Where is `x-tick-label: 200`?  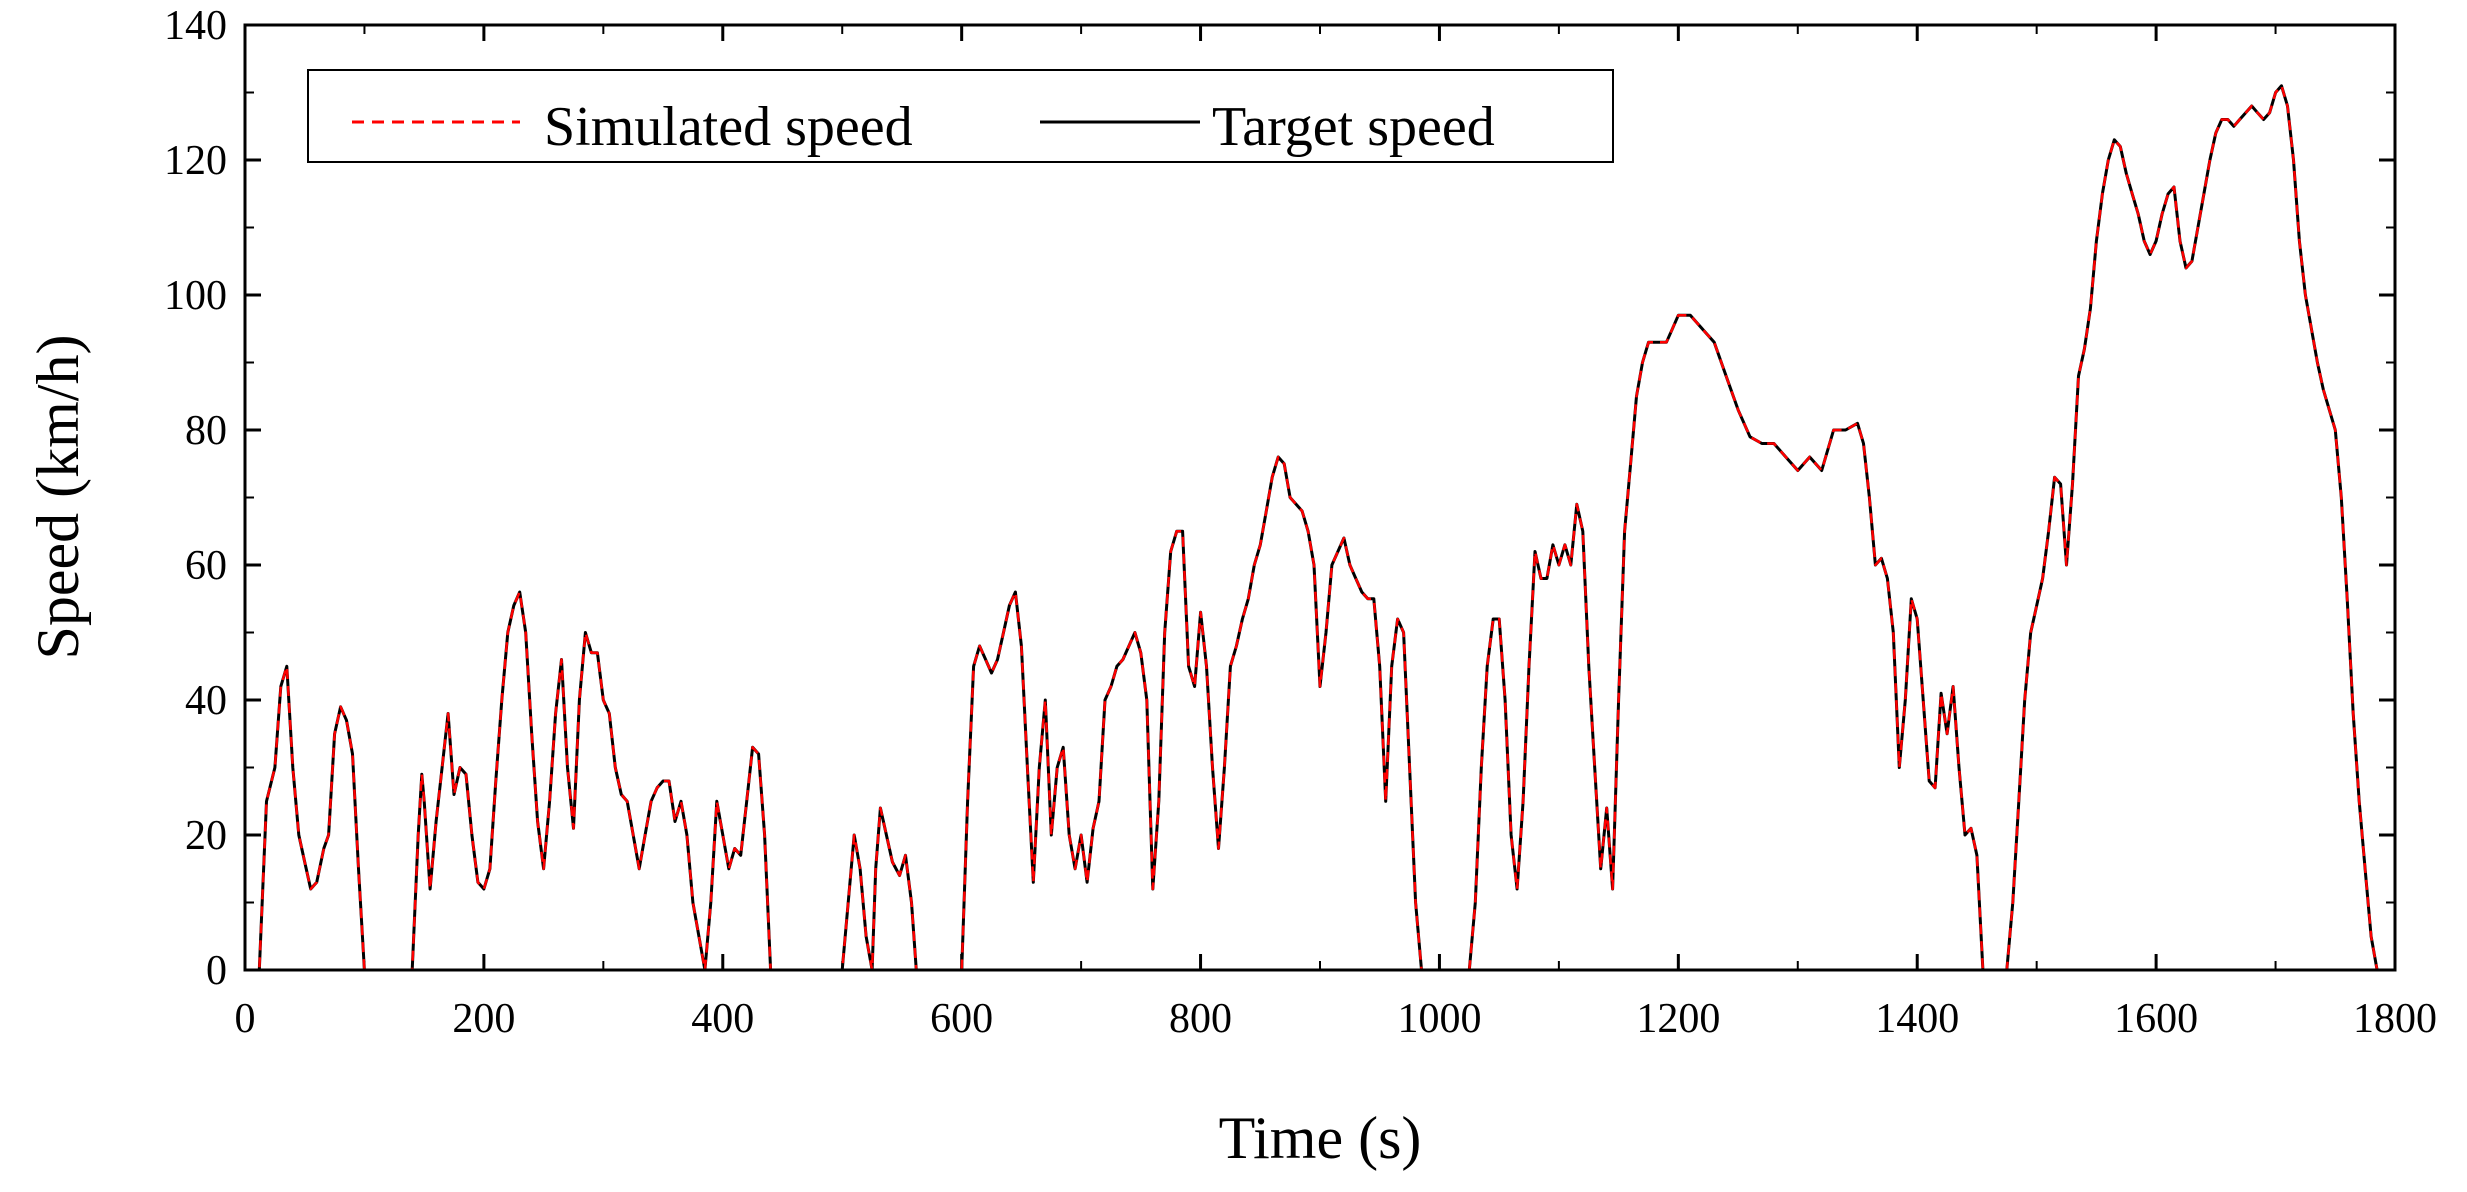 x-tick-label: 200 is located at coordinates (483, 1019).